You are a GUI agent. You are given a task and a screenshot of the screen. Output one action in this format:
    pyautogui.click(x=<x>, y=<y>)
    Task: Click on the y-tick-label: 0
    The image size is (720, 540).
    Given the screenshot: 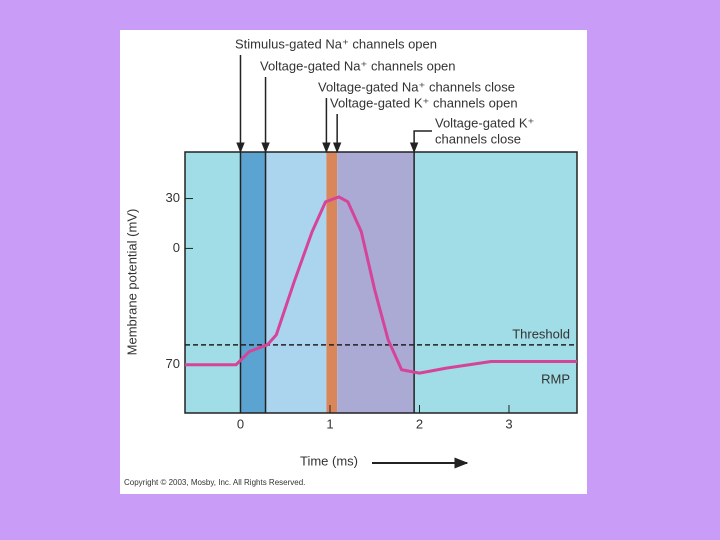 What is the action you would take?
    pyautogui.click(x=176, y=247)
    